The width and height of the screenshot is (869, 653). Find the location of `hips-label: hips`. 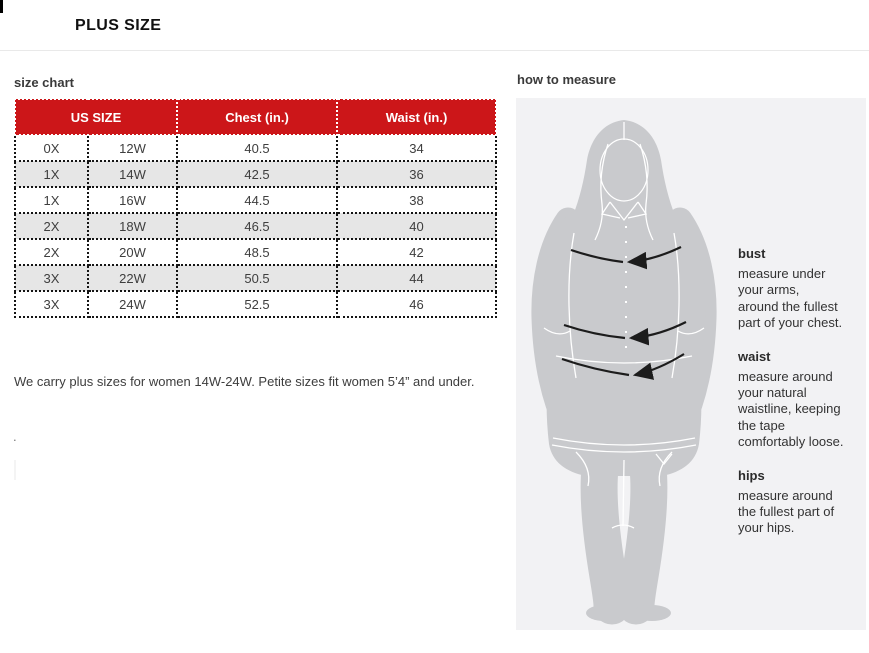

hips-label: hips is located at coordinates (751, 475).